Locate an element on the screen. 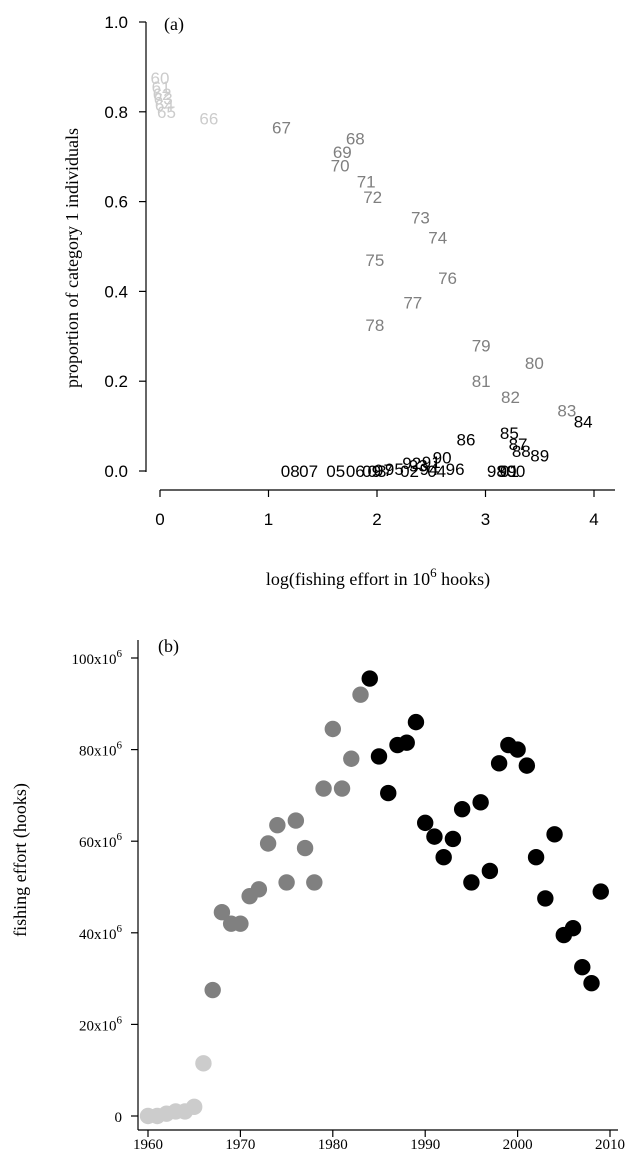 The height and width of the screenshot is (1152, 639). panel-a-year-label: 73 is located at coordinates (420, 217).